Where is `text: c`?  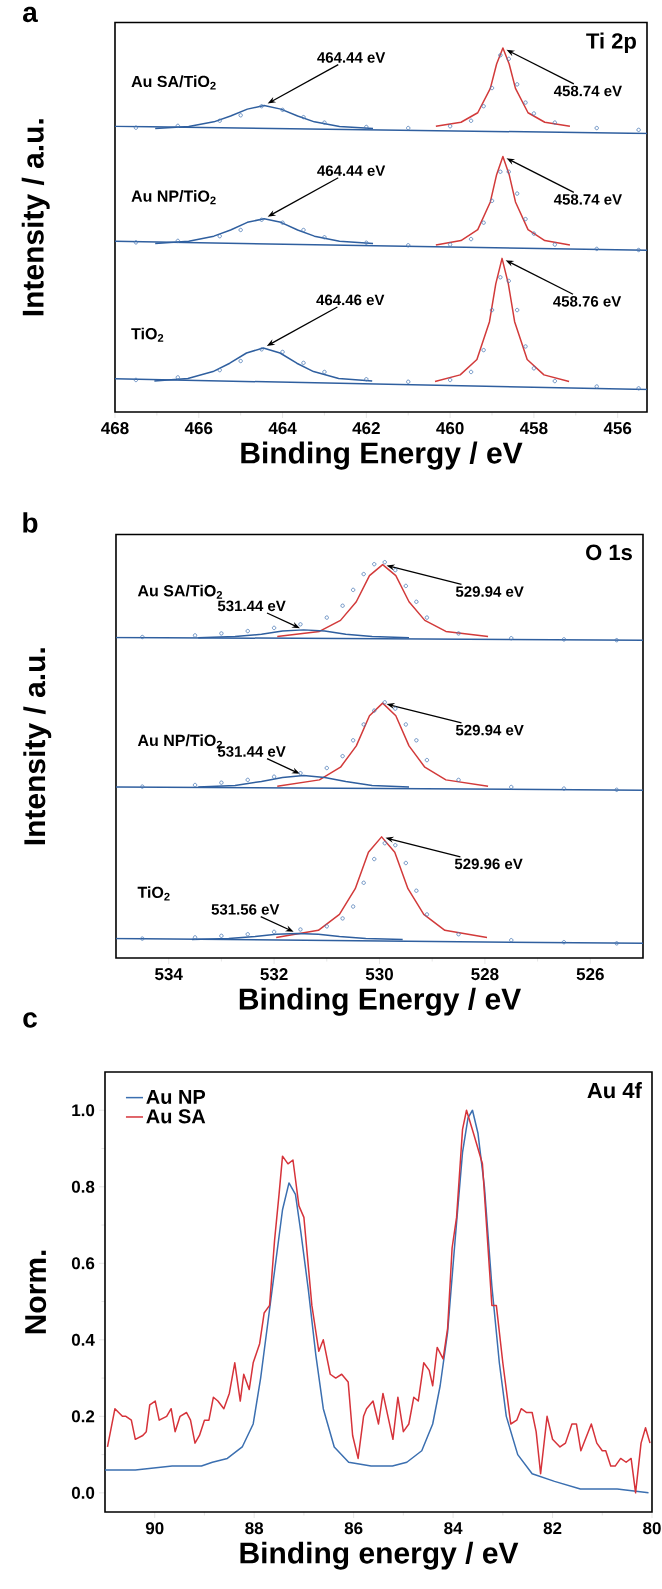
text: c is located at coordinates (30, 1020).